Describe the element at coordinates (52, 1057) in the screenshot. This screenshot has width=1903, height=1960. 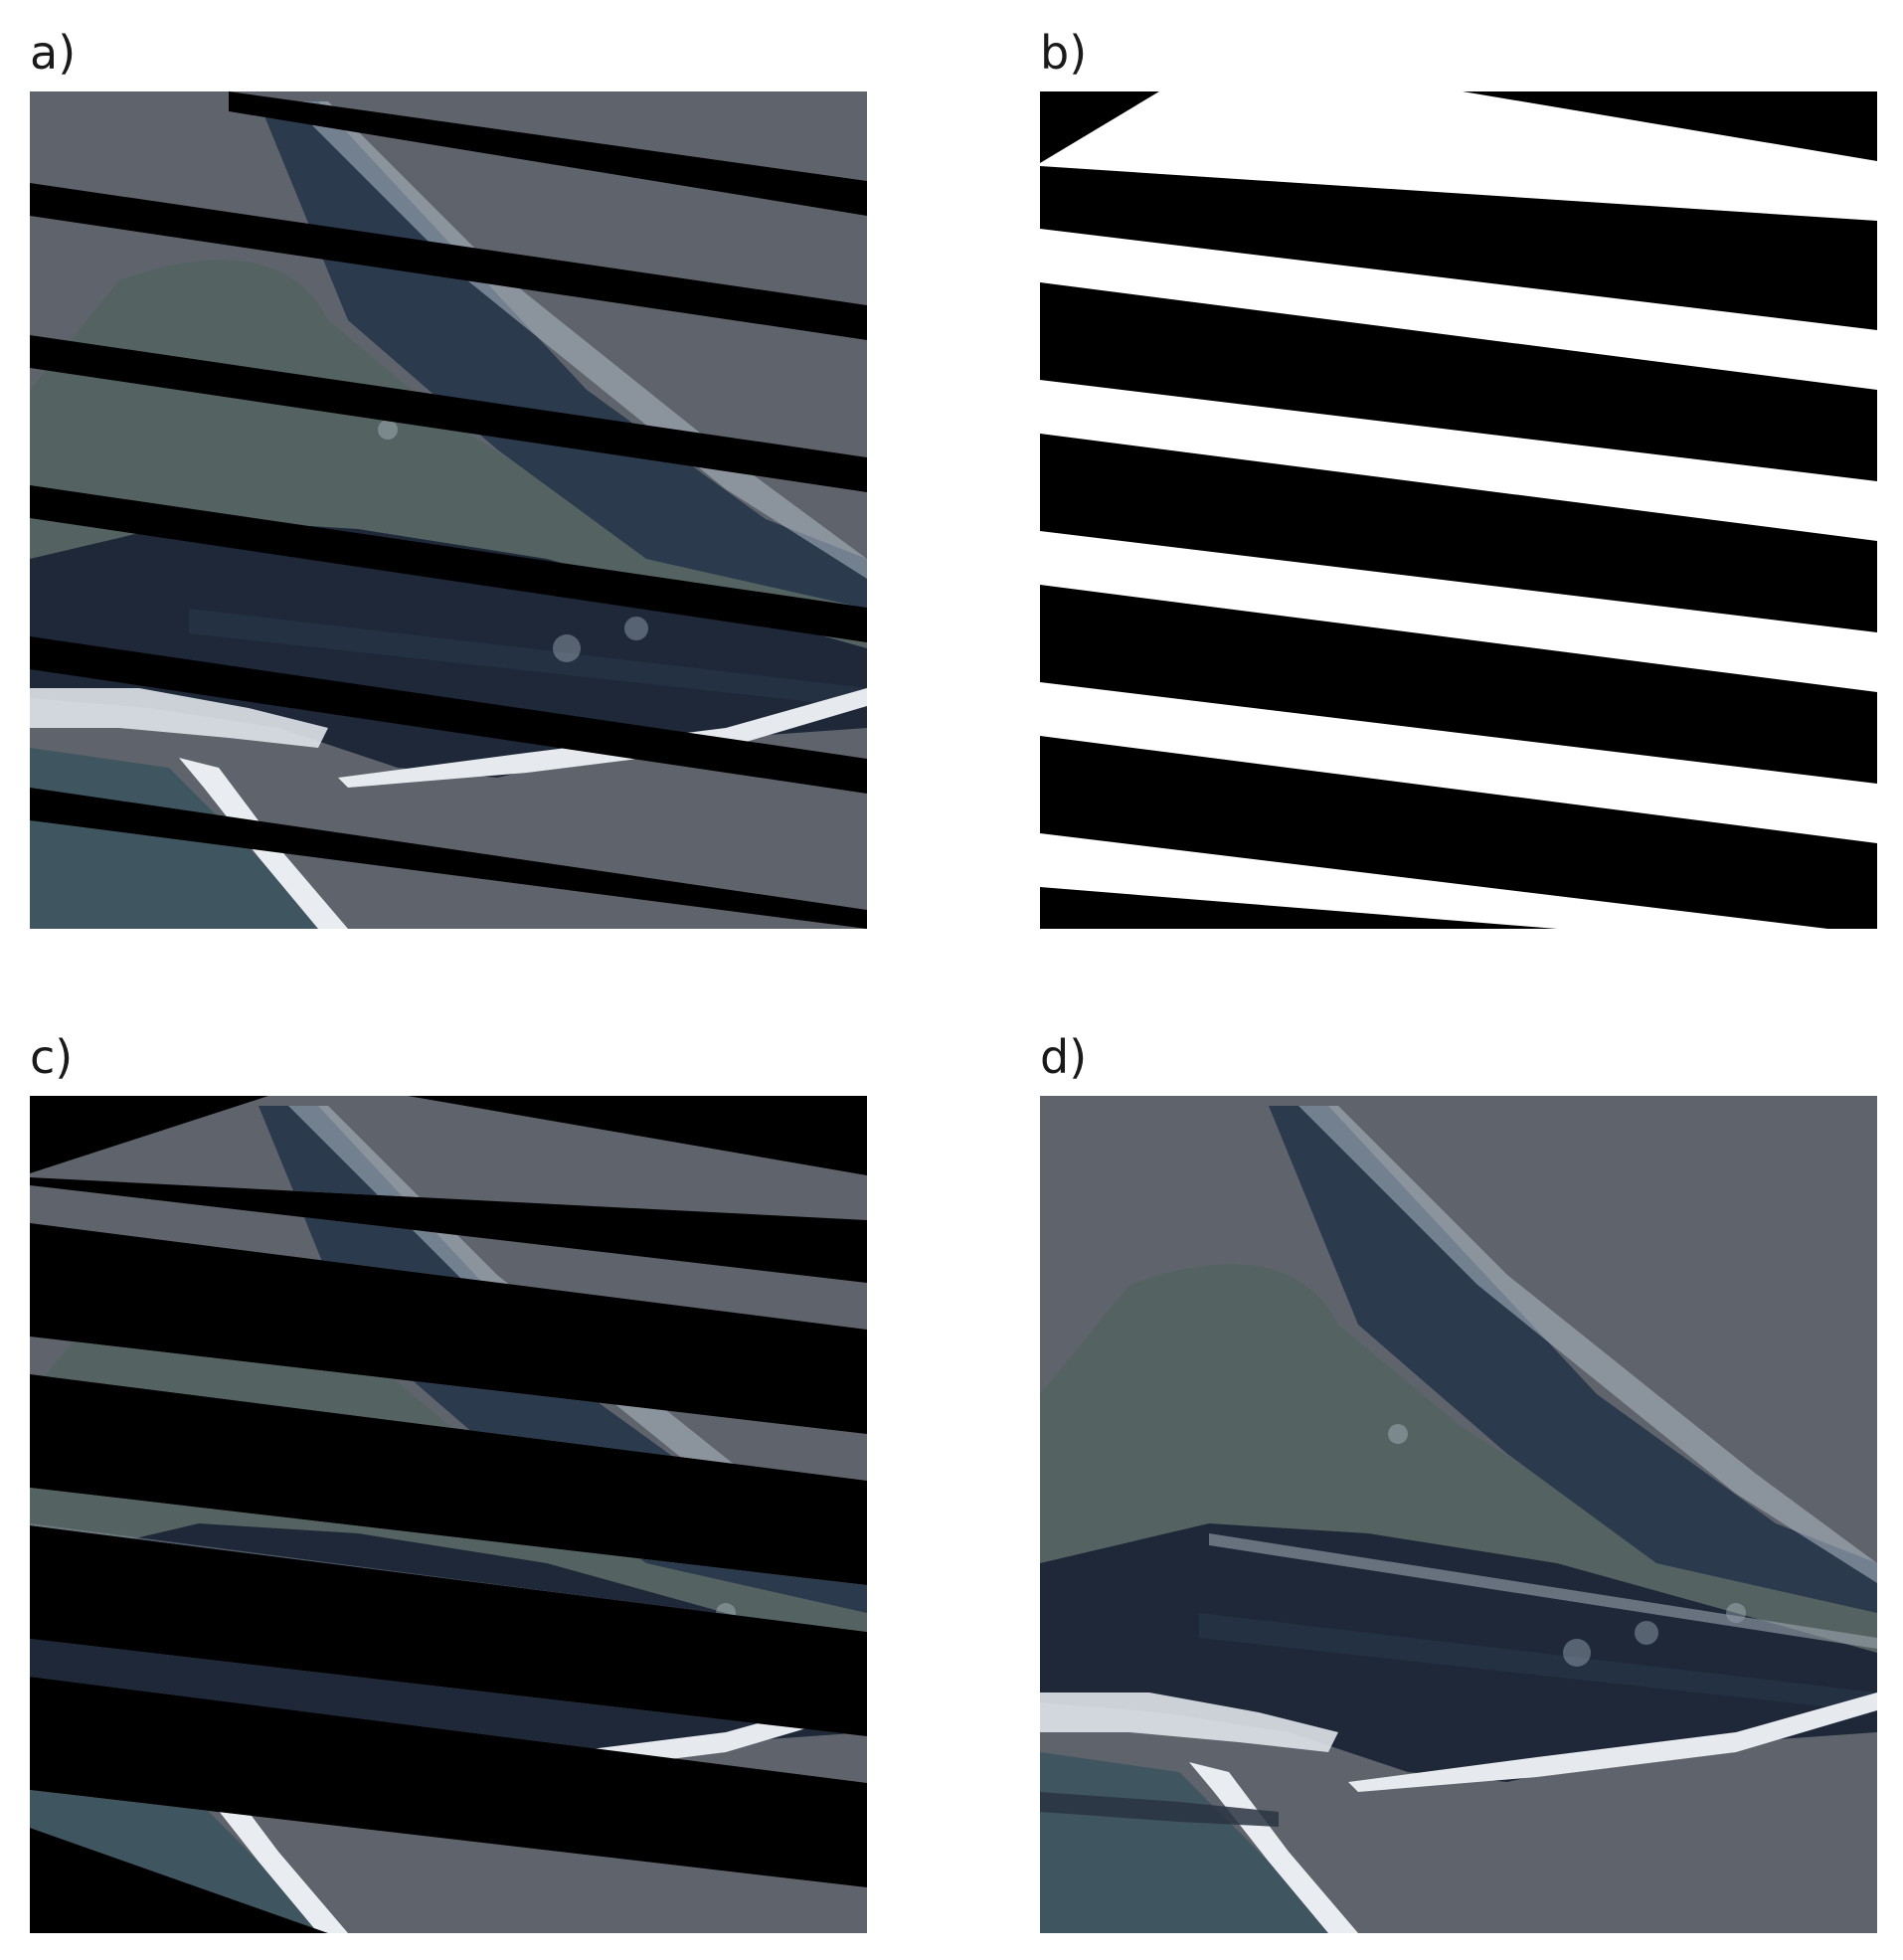
I see `panel-label-c: c)` at that location.